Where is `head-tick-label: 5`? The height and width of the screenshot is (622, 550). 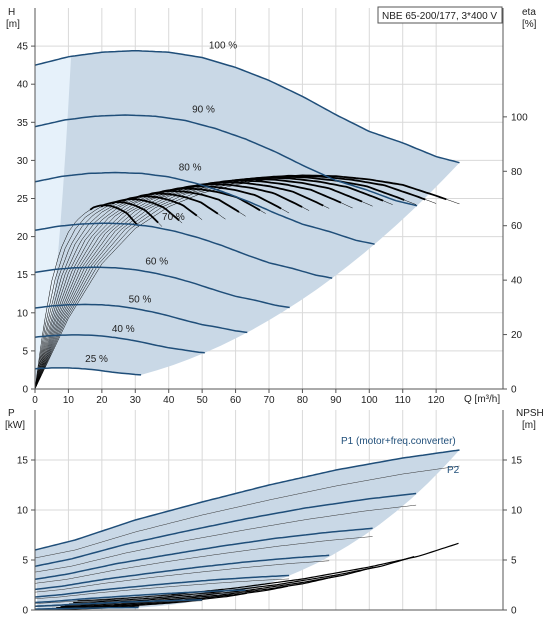
head-tick-label: 5 is located at coordinates (25, 351).